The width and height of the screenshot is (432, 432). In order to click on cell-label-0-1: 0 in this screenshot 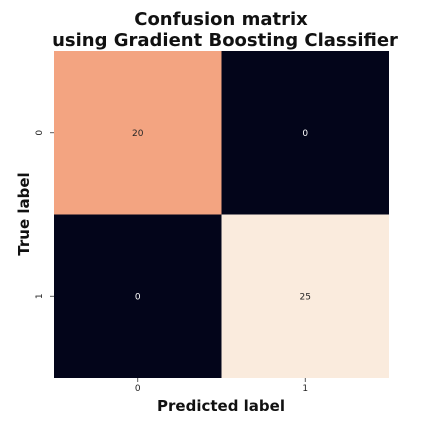, I will do `click(305, 134)`.